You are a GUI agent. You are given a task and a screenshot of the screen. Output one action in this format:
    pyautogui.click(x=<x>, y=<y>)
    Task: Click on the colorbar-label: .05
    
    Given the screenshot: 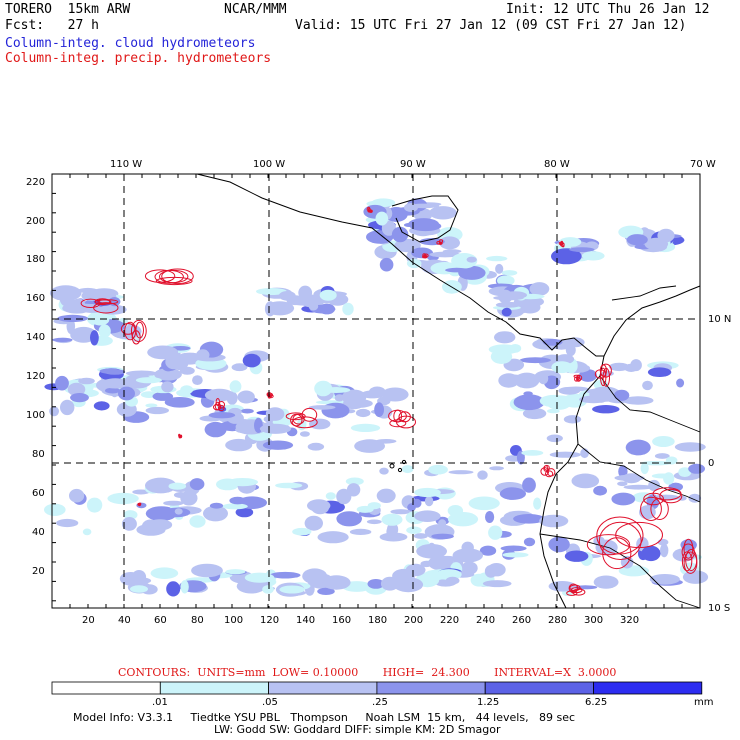 What is the action you would take?
    pyautogui.click(x=270, y=702)
    